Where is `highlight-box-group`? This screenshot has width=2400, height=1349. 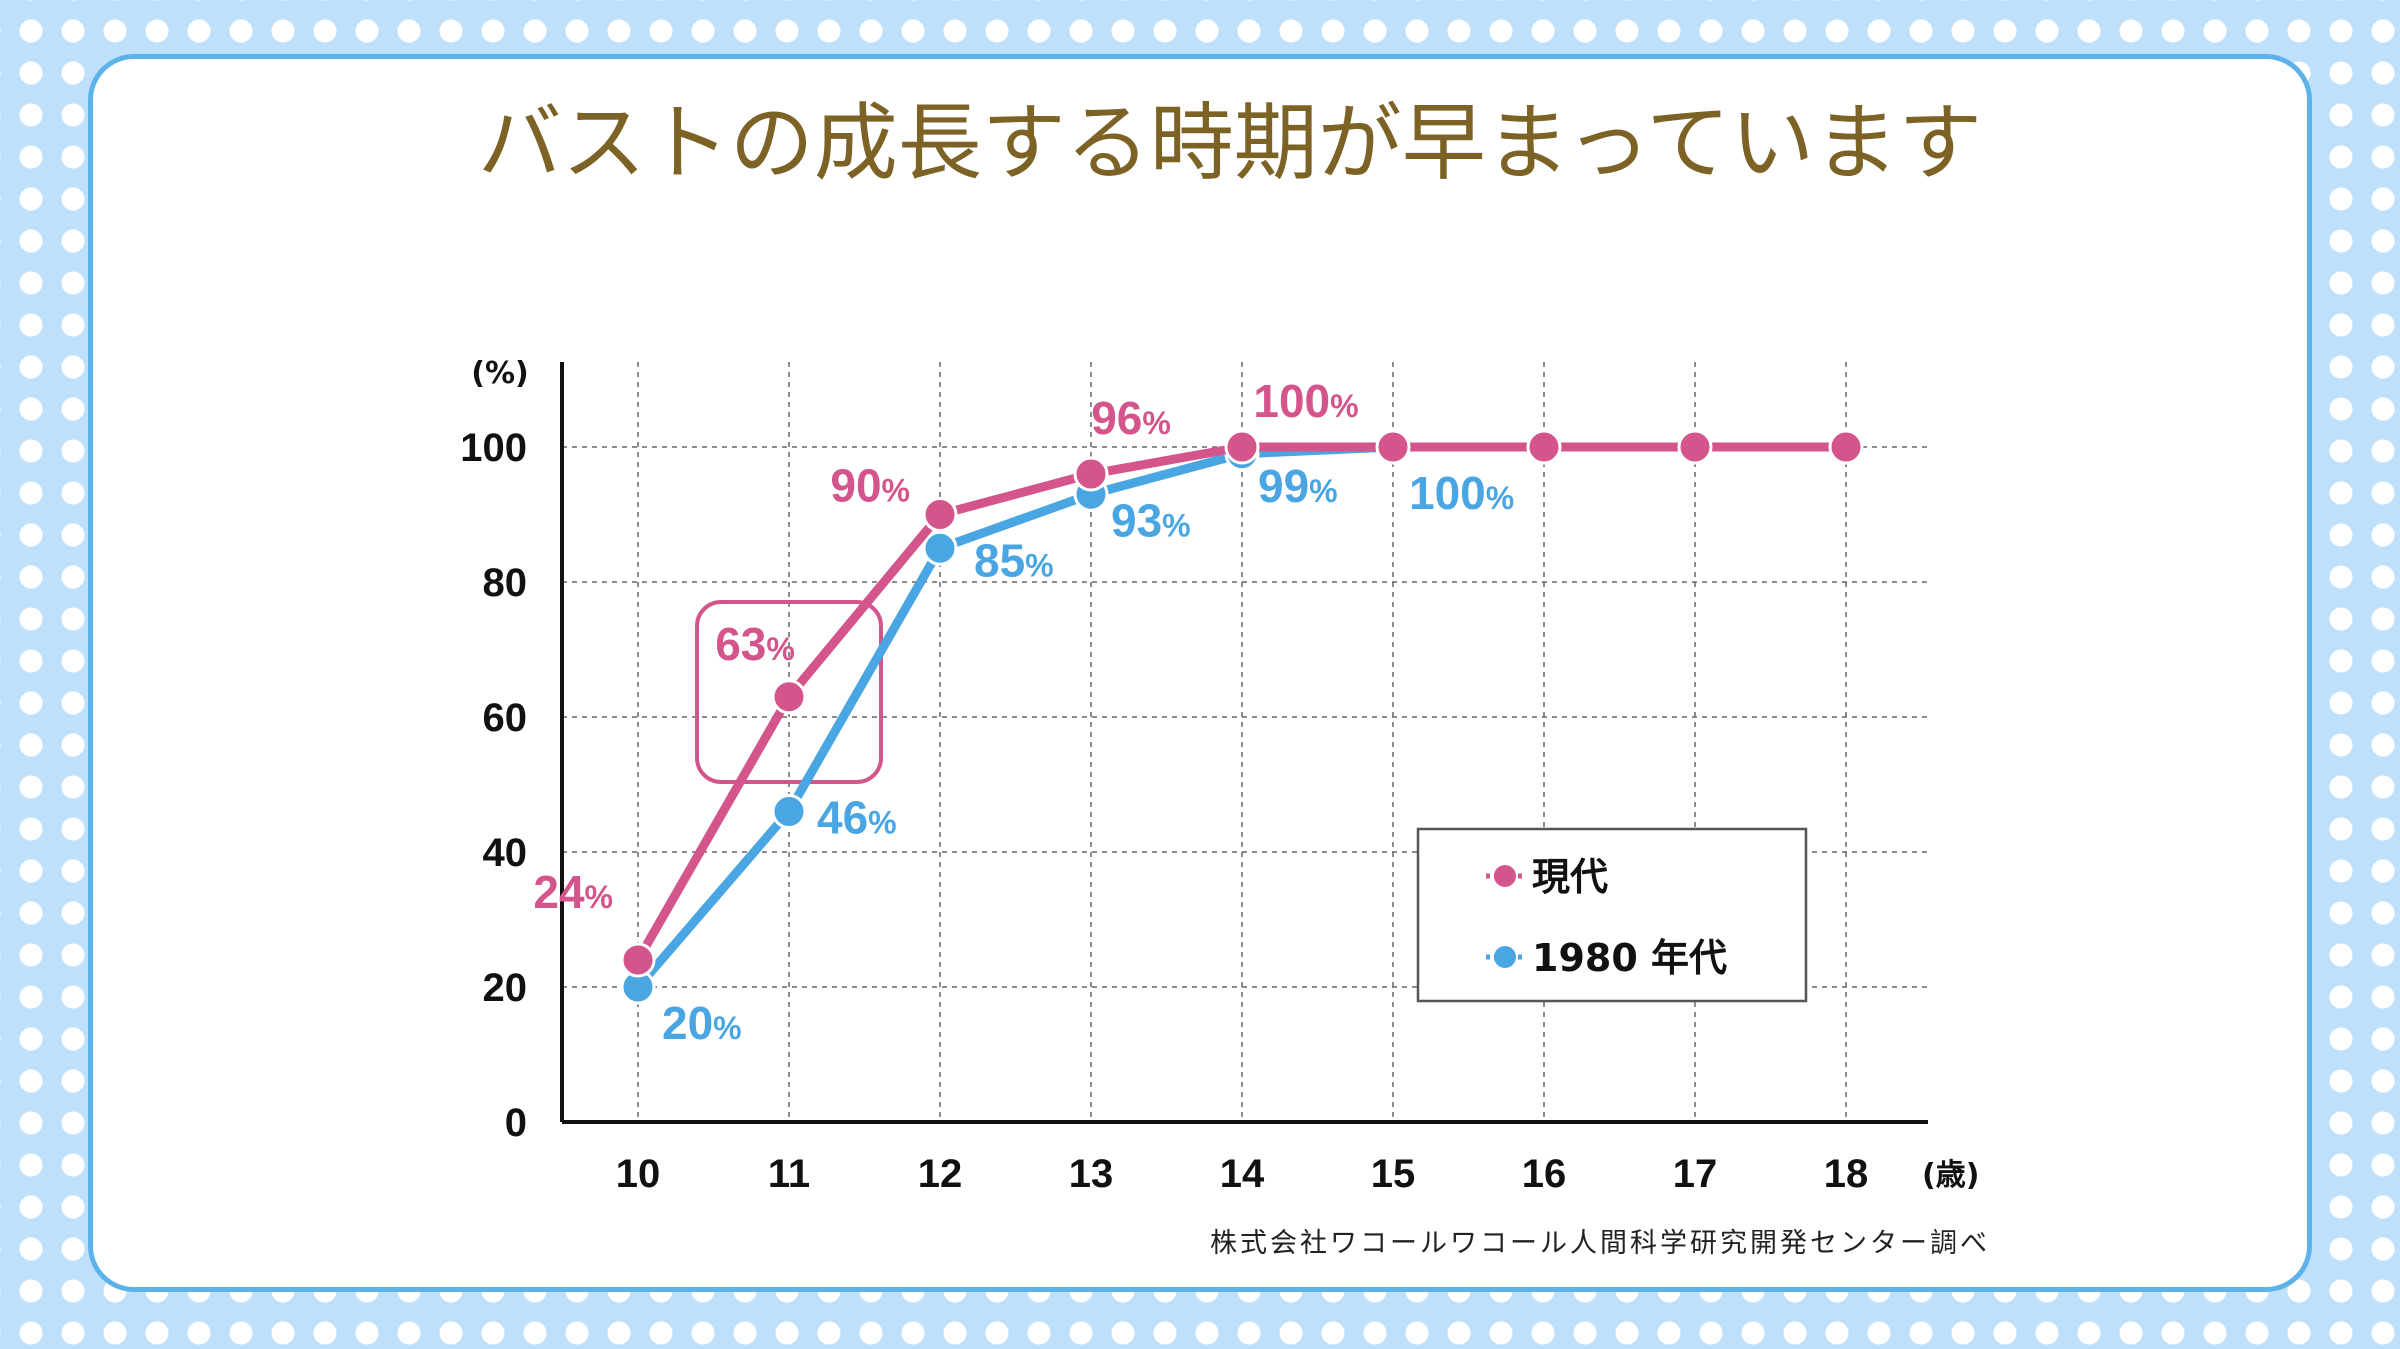
highlight-box-group is located at coordinates (789, 692).